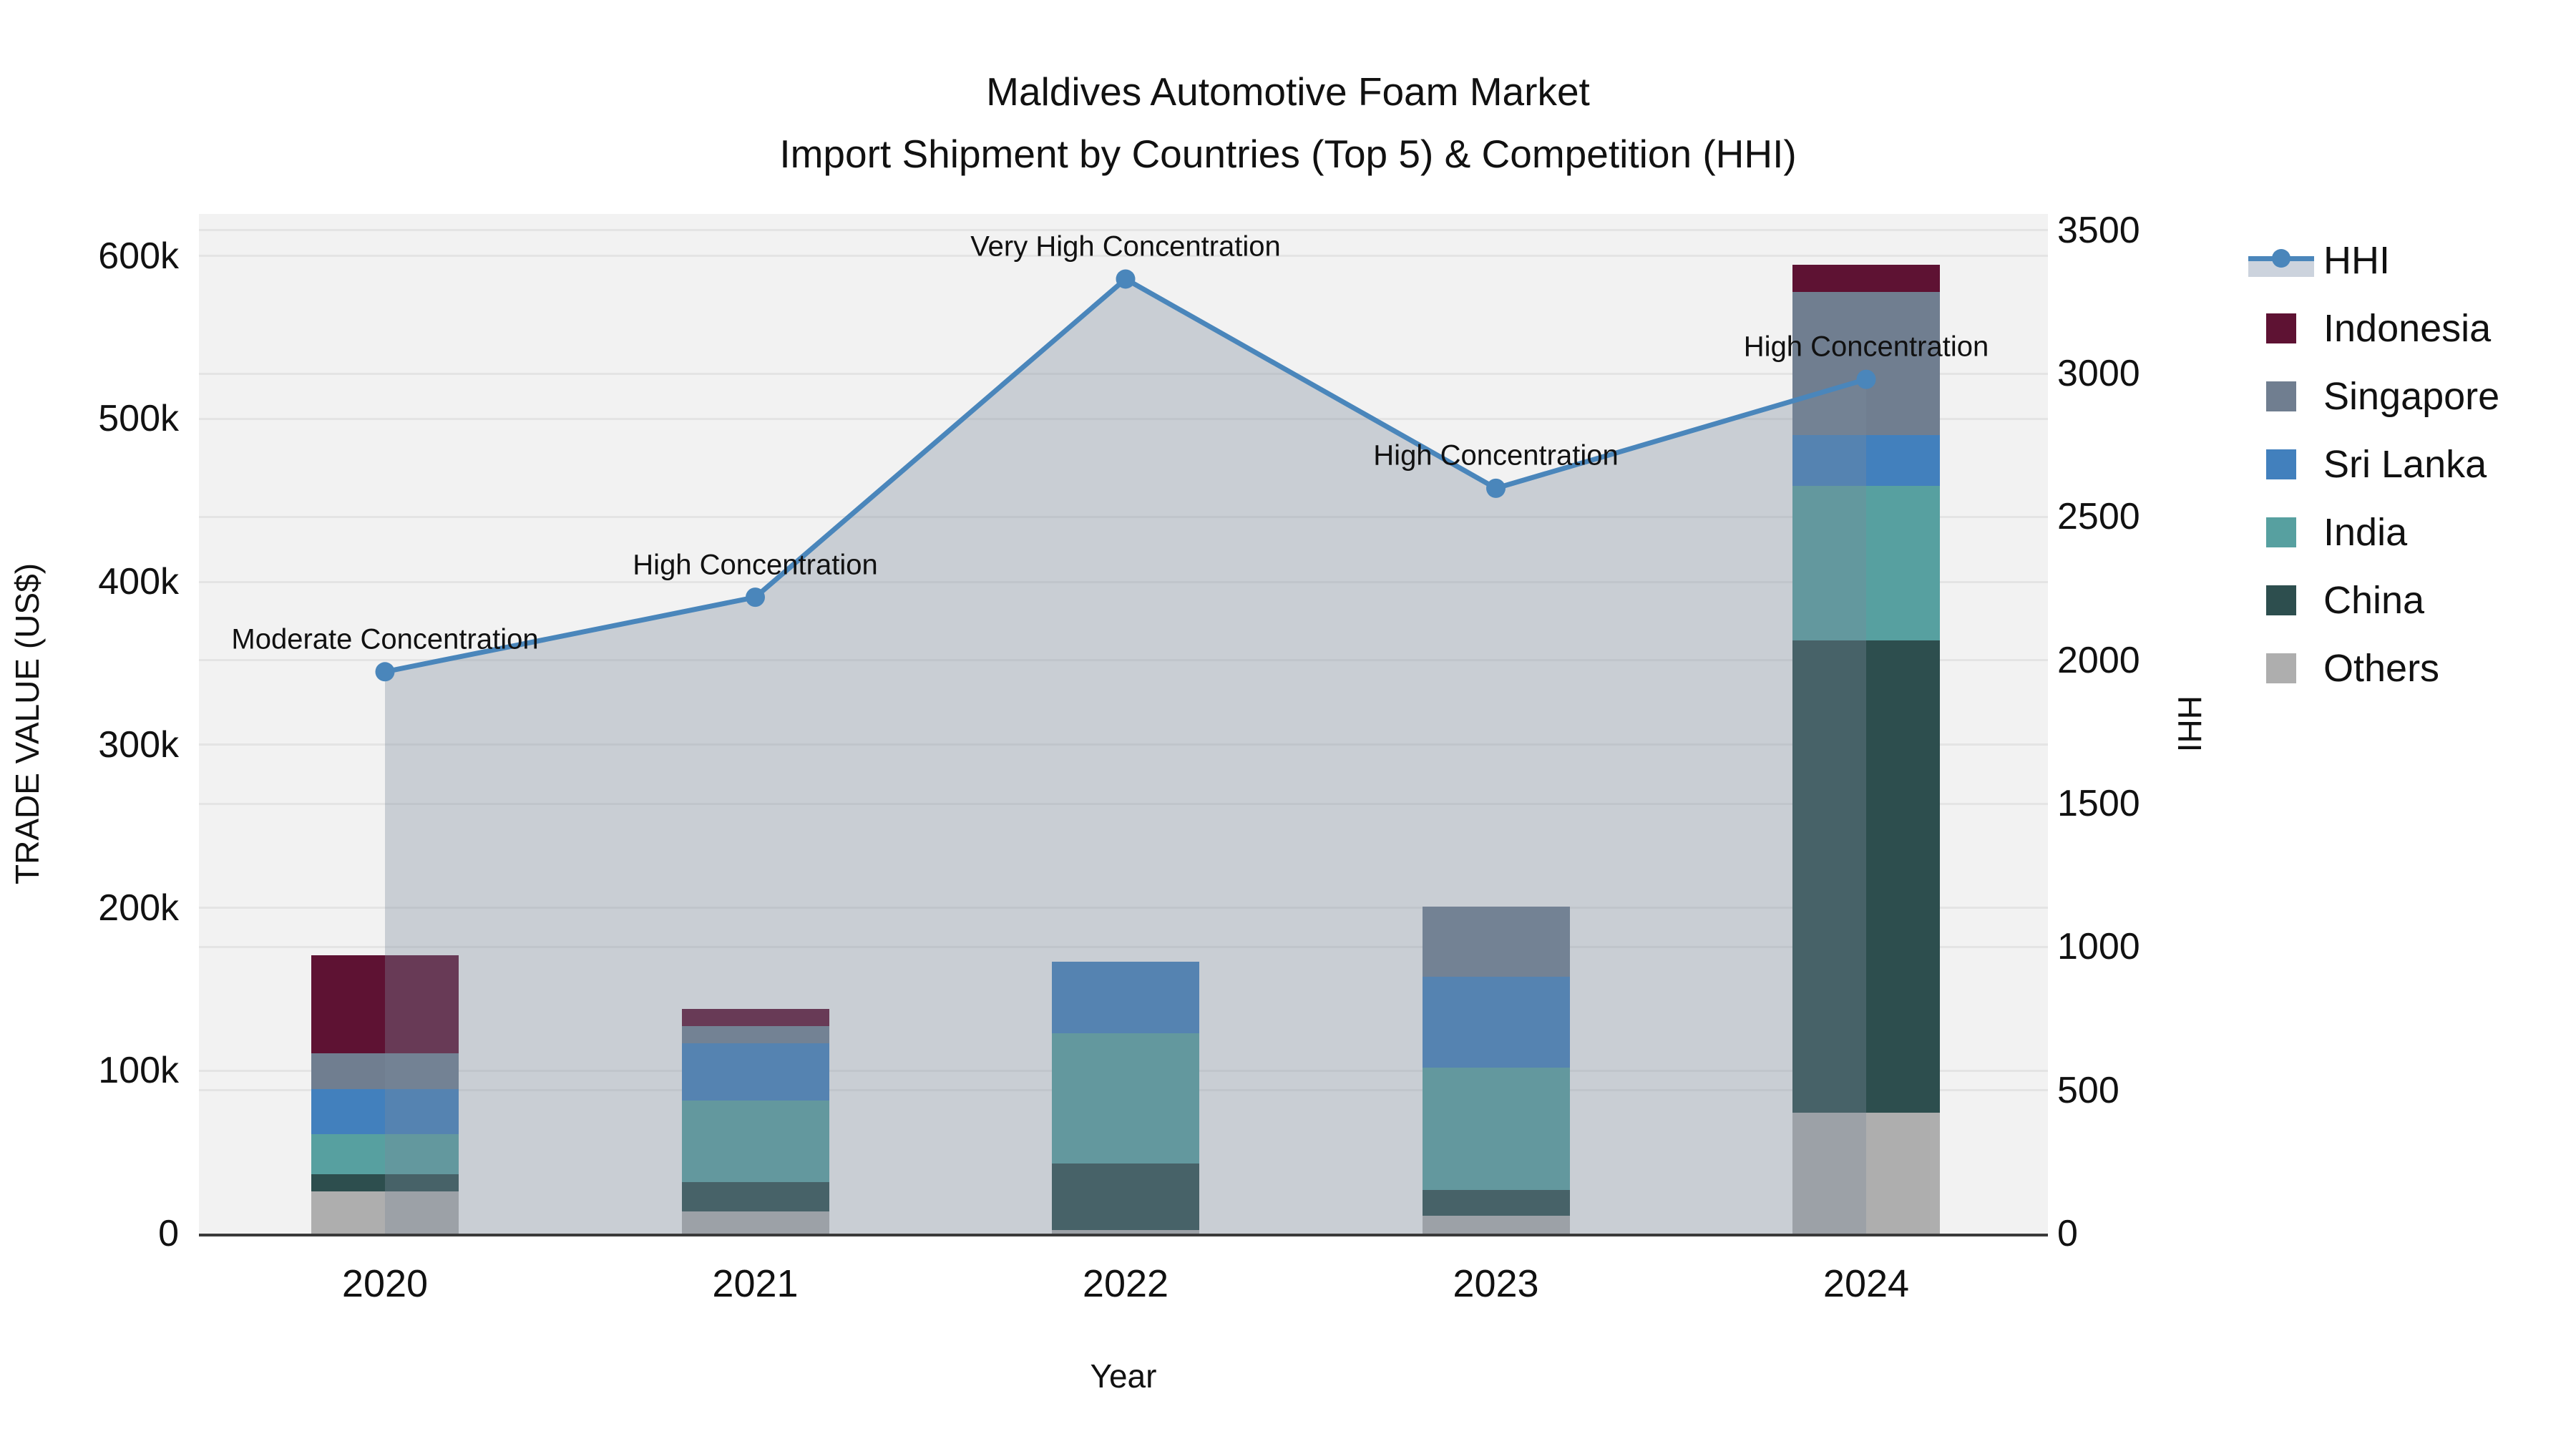 The height and width of the screenshot is (1449, 2576). I want to click on right-tick-3500: 3500, so click(2098, 230).